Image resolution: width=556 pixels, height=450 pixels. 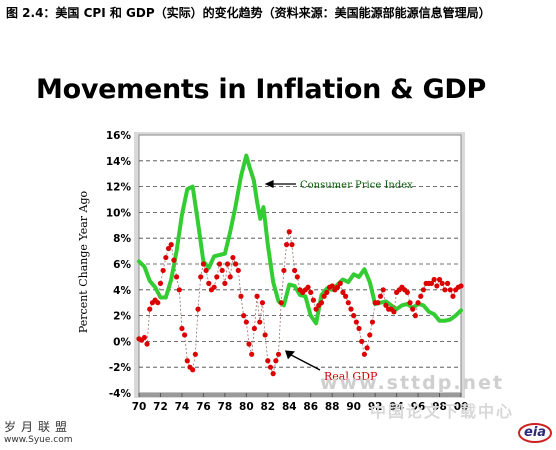 What do you see at coordinates (289, 355) in the screenshot?
I see `gdp-arrow-head` at bounding box center [289, 355].